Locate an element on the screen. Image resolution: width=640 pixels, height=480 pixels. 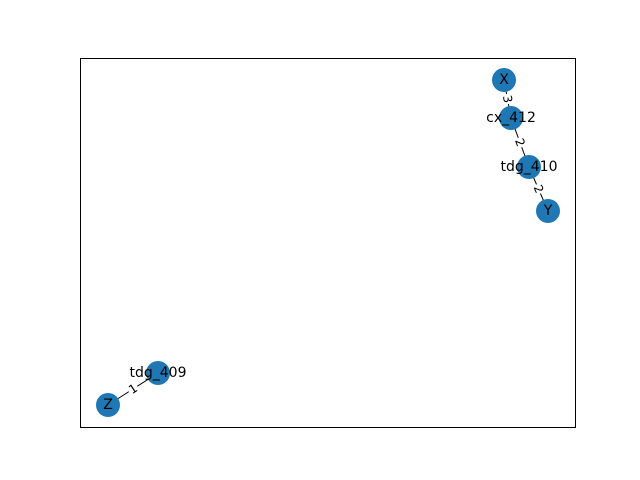
edge-label: 3 is located at coordinates (507, 99).